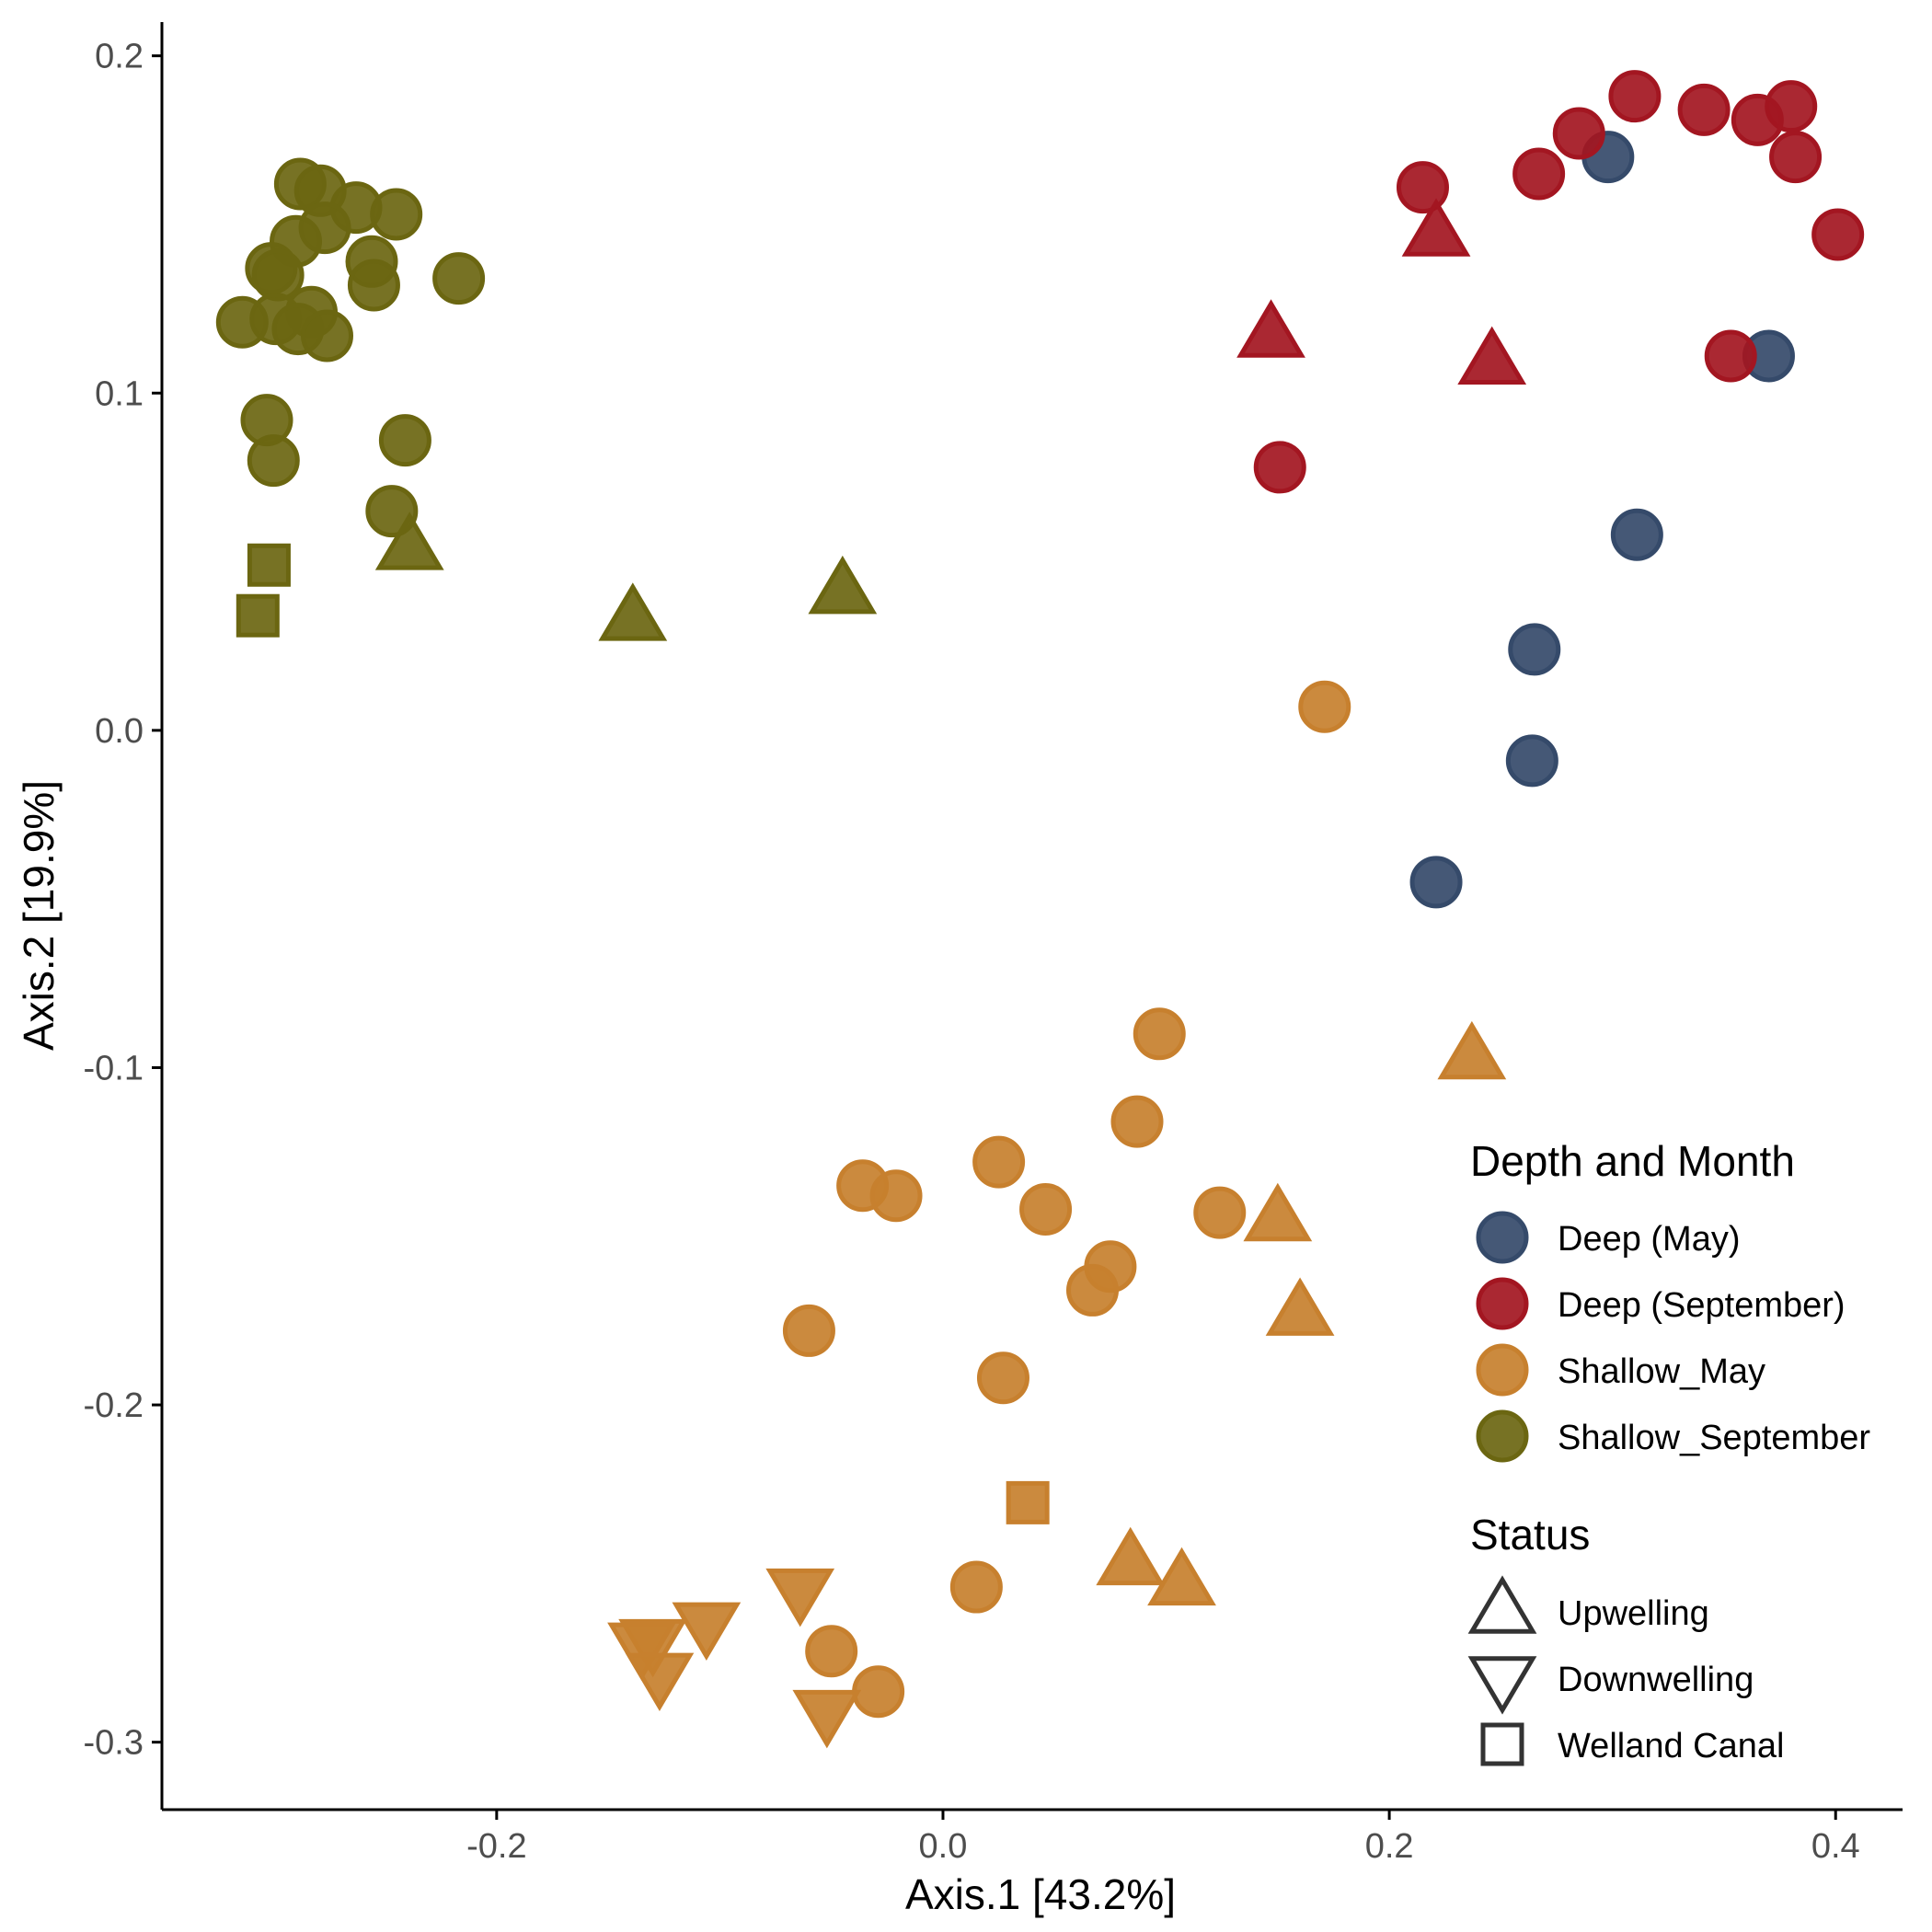 This screenshot has width=1932, height=1932. What do you see at coordinates (1502, 1685) in the screenshot?
I see `legend-key-down` at bounding box center [1502, 1685].